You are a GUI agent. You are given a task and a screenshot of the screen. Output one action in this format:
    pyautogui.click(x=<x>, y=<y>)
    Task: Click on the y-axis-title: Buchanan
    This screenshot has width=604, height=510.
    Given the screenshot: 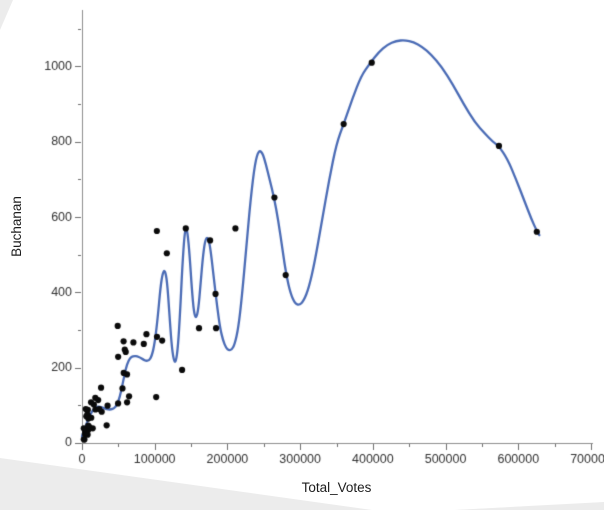 What is the action you would take?
    pyautogui.click(x=16, y=226)
    